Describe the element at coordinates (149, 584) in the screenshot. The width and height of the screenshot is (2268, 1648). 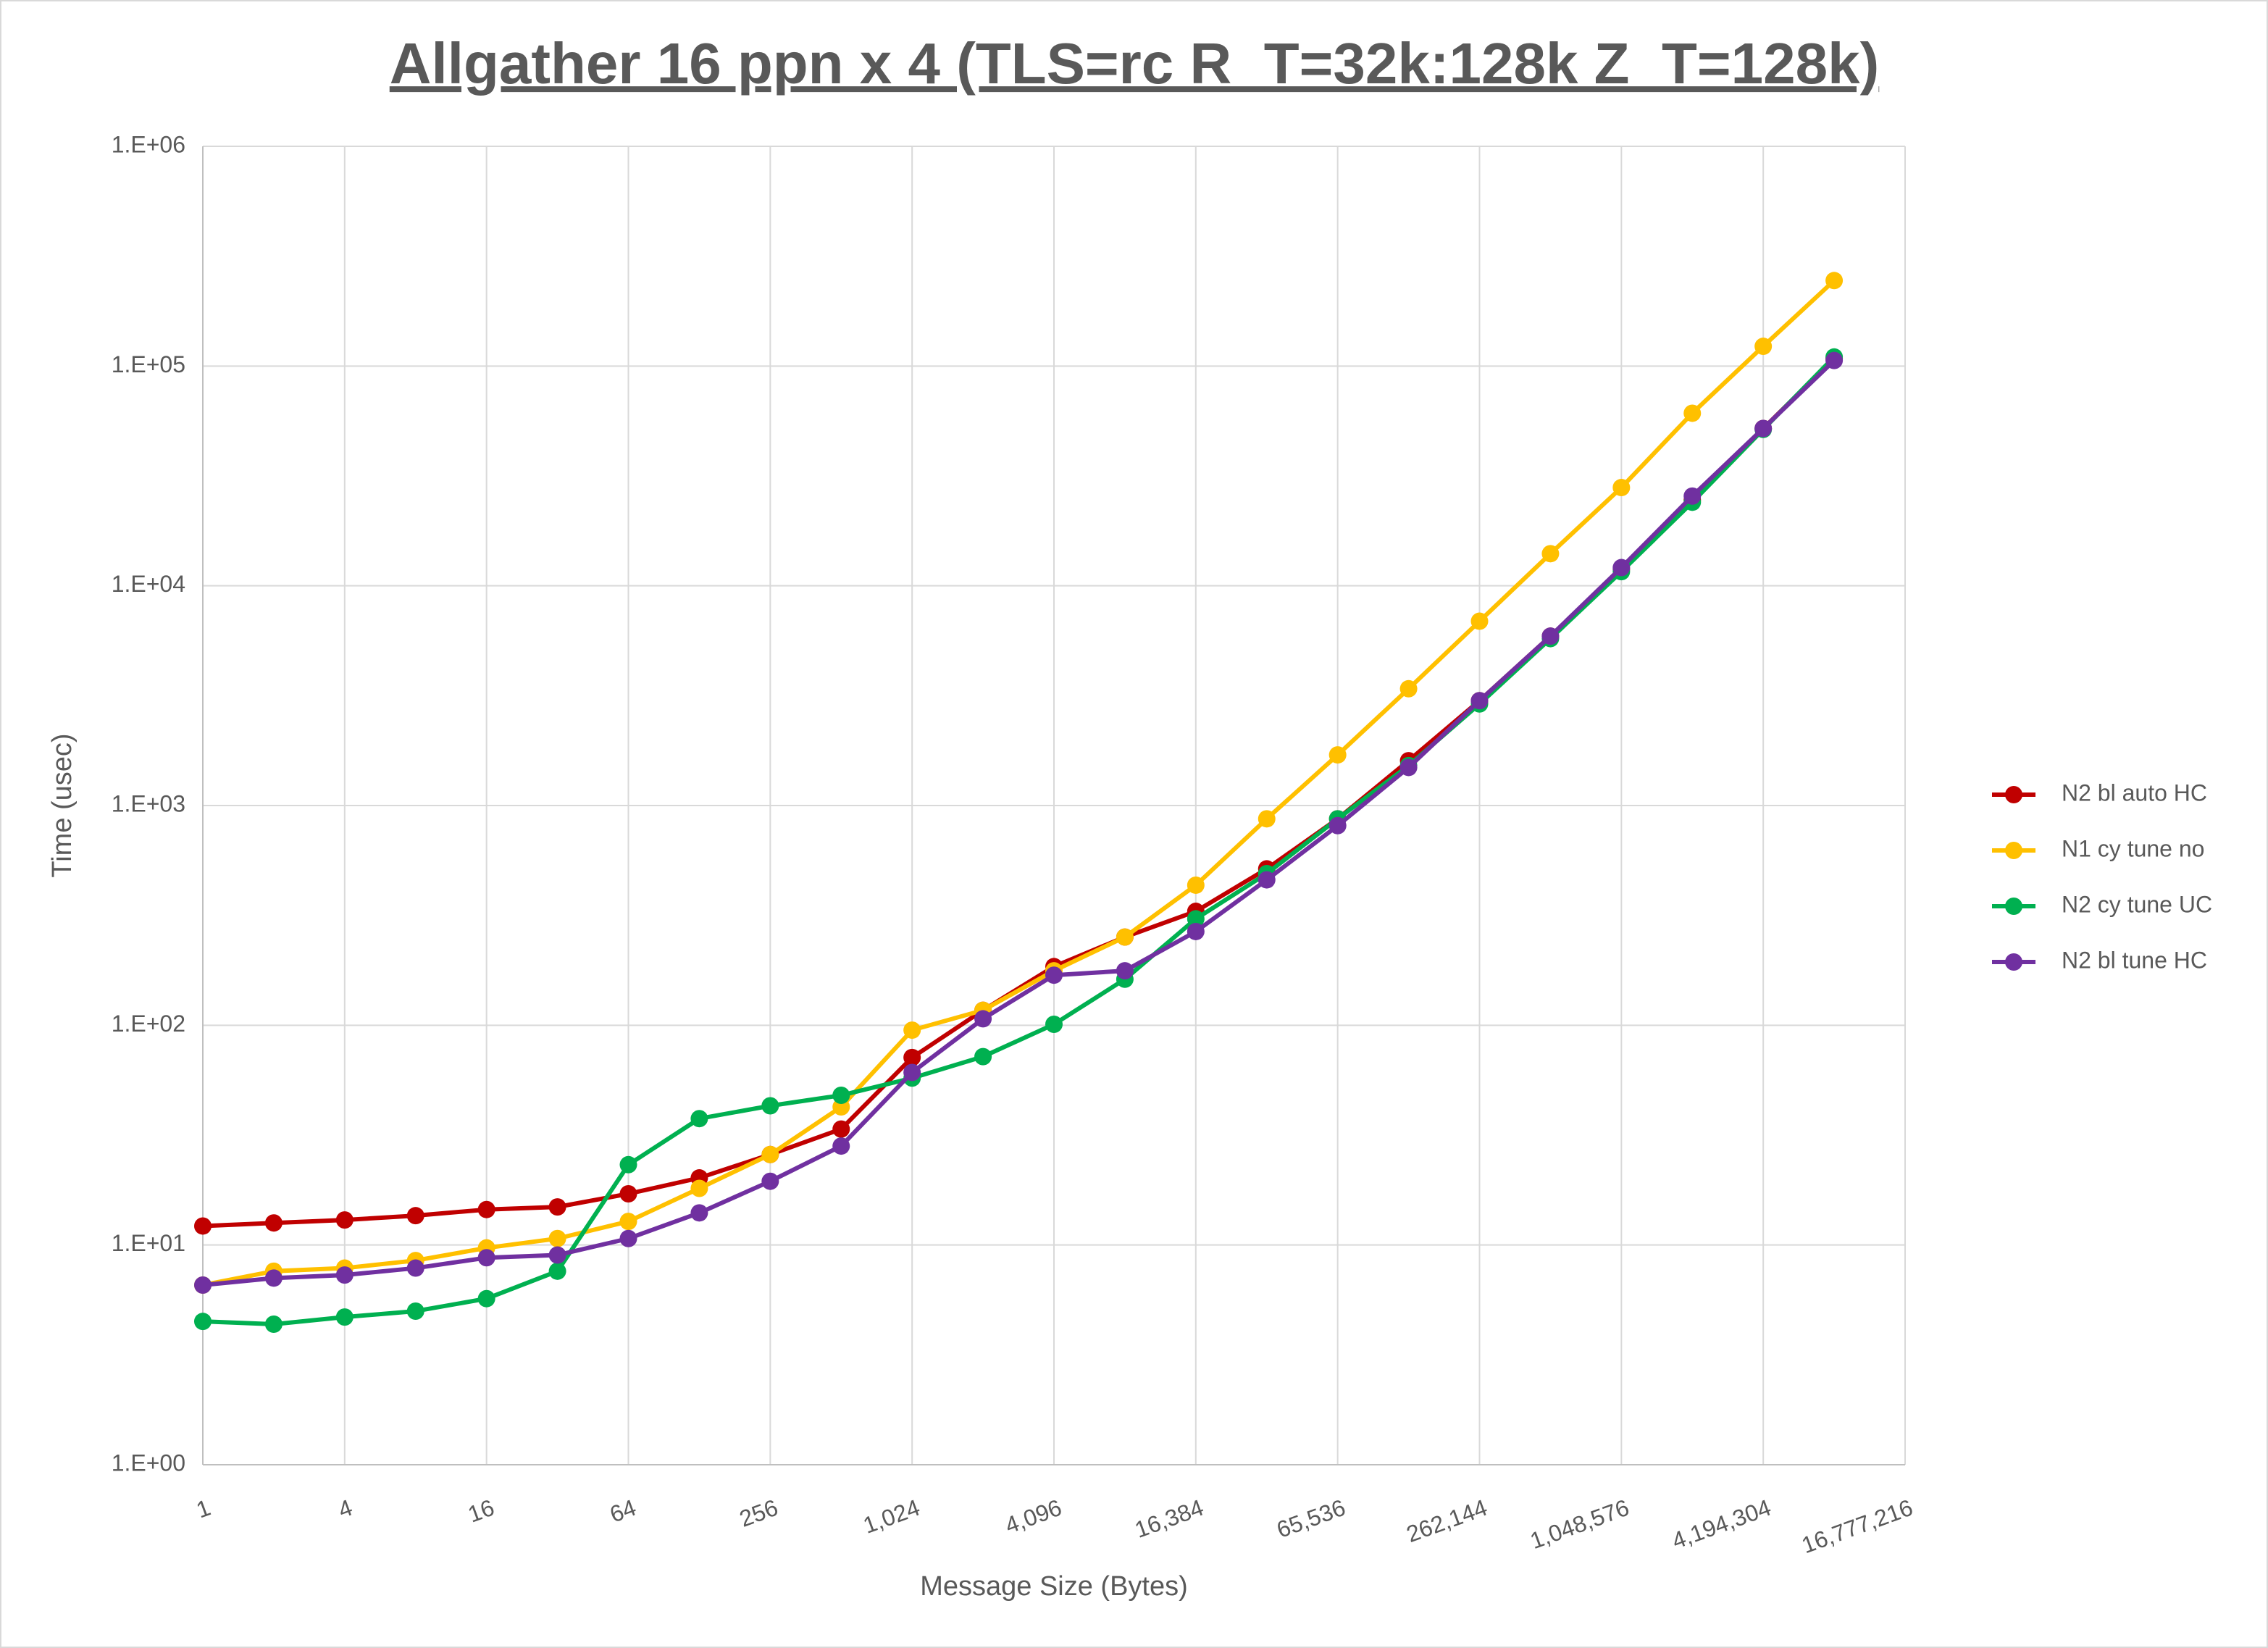
I see `y-tick-label: 1.E+04` at that location.